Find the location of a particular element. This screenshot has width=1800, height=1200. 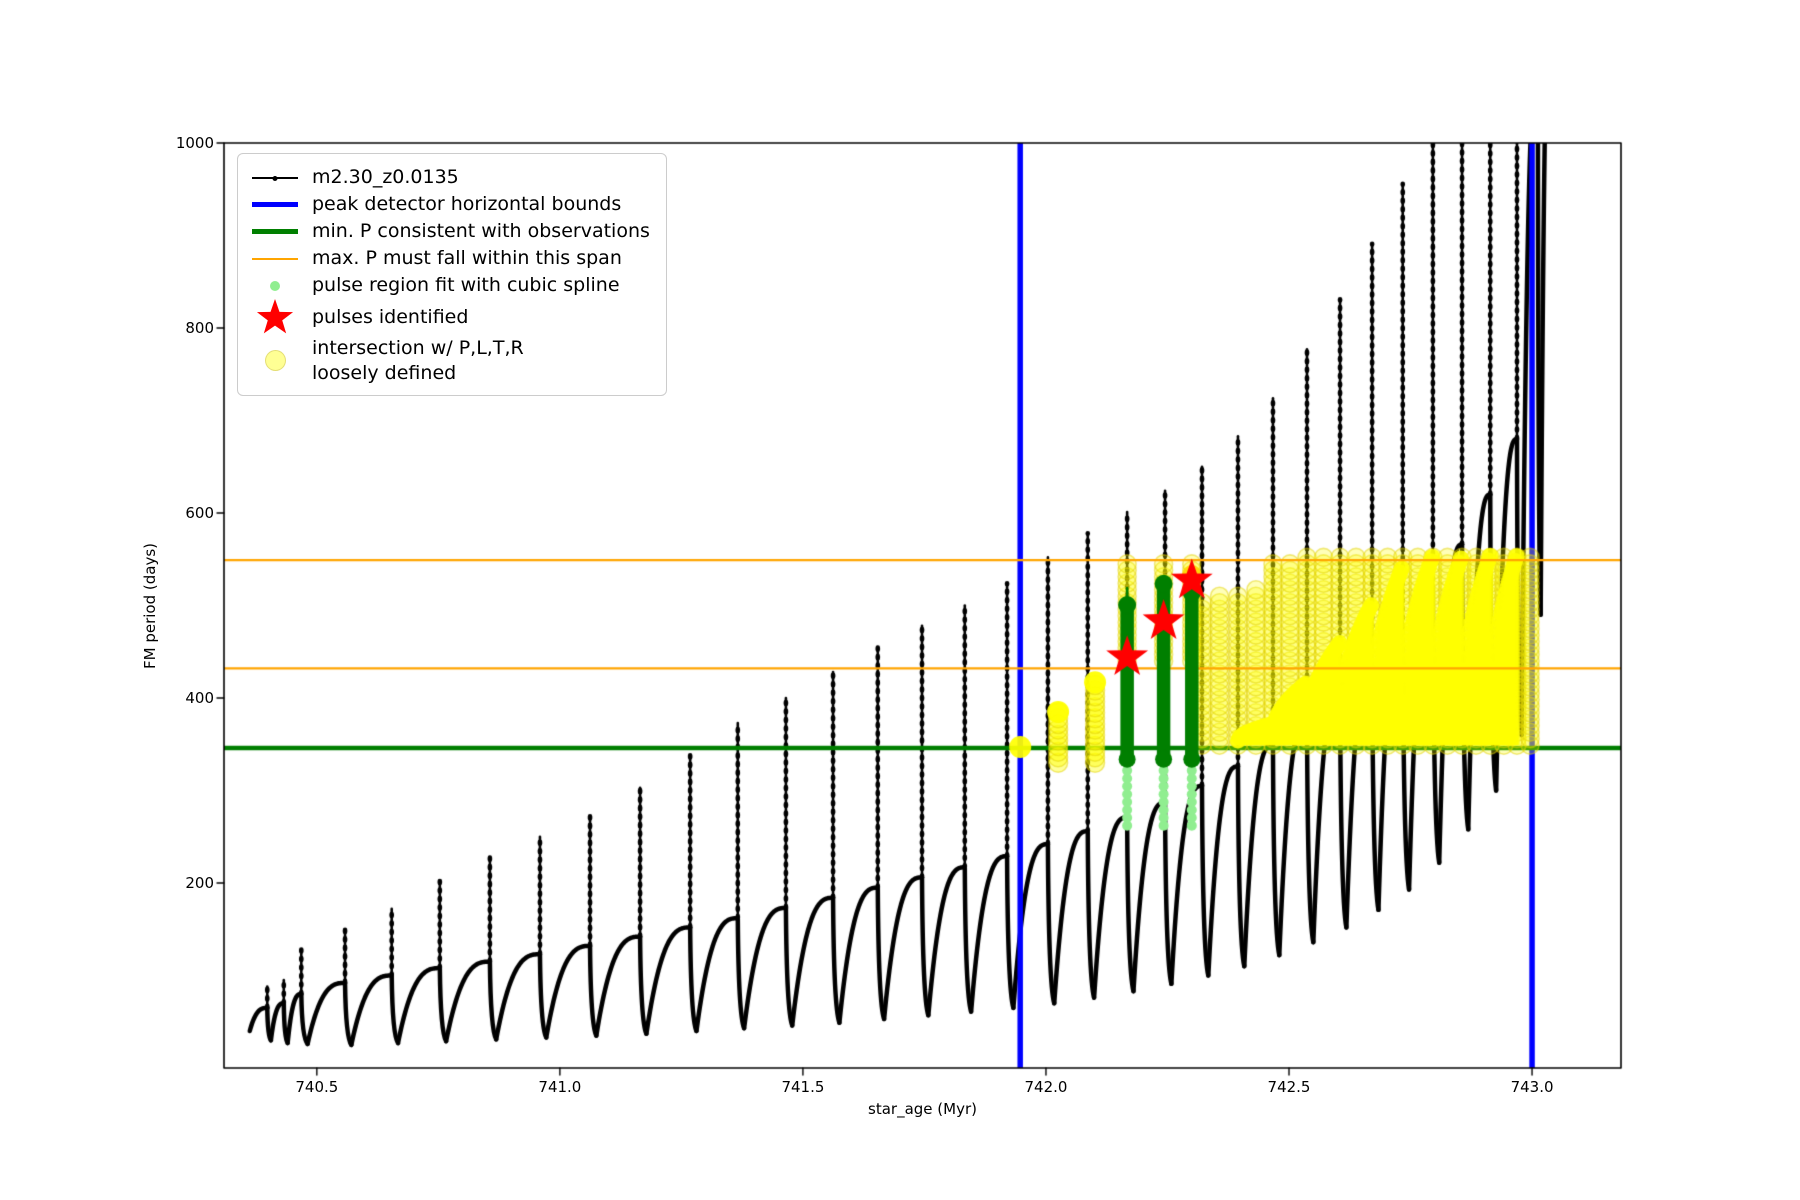

x-tick-label: 740.5 is located at coordinates (317, 1087).